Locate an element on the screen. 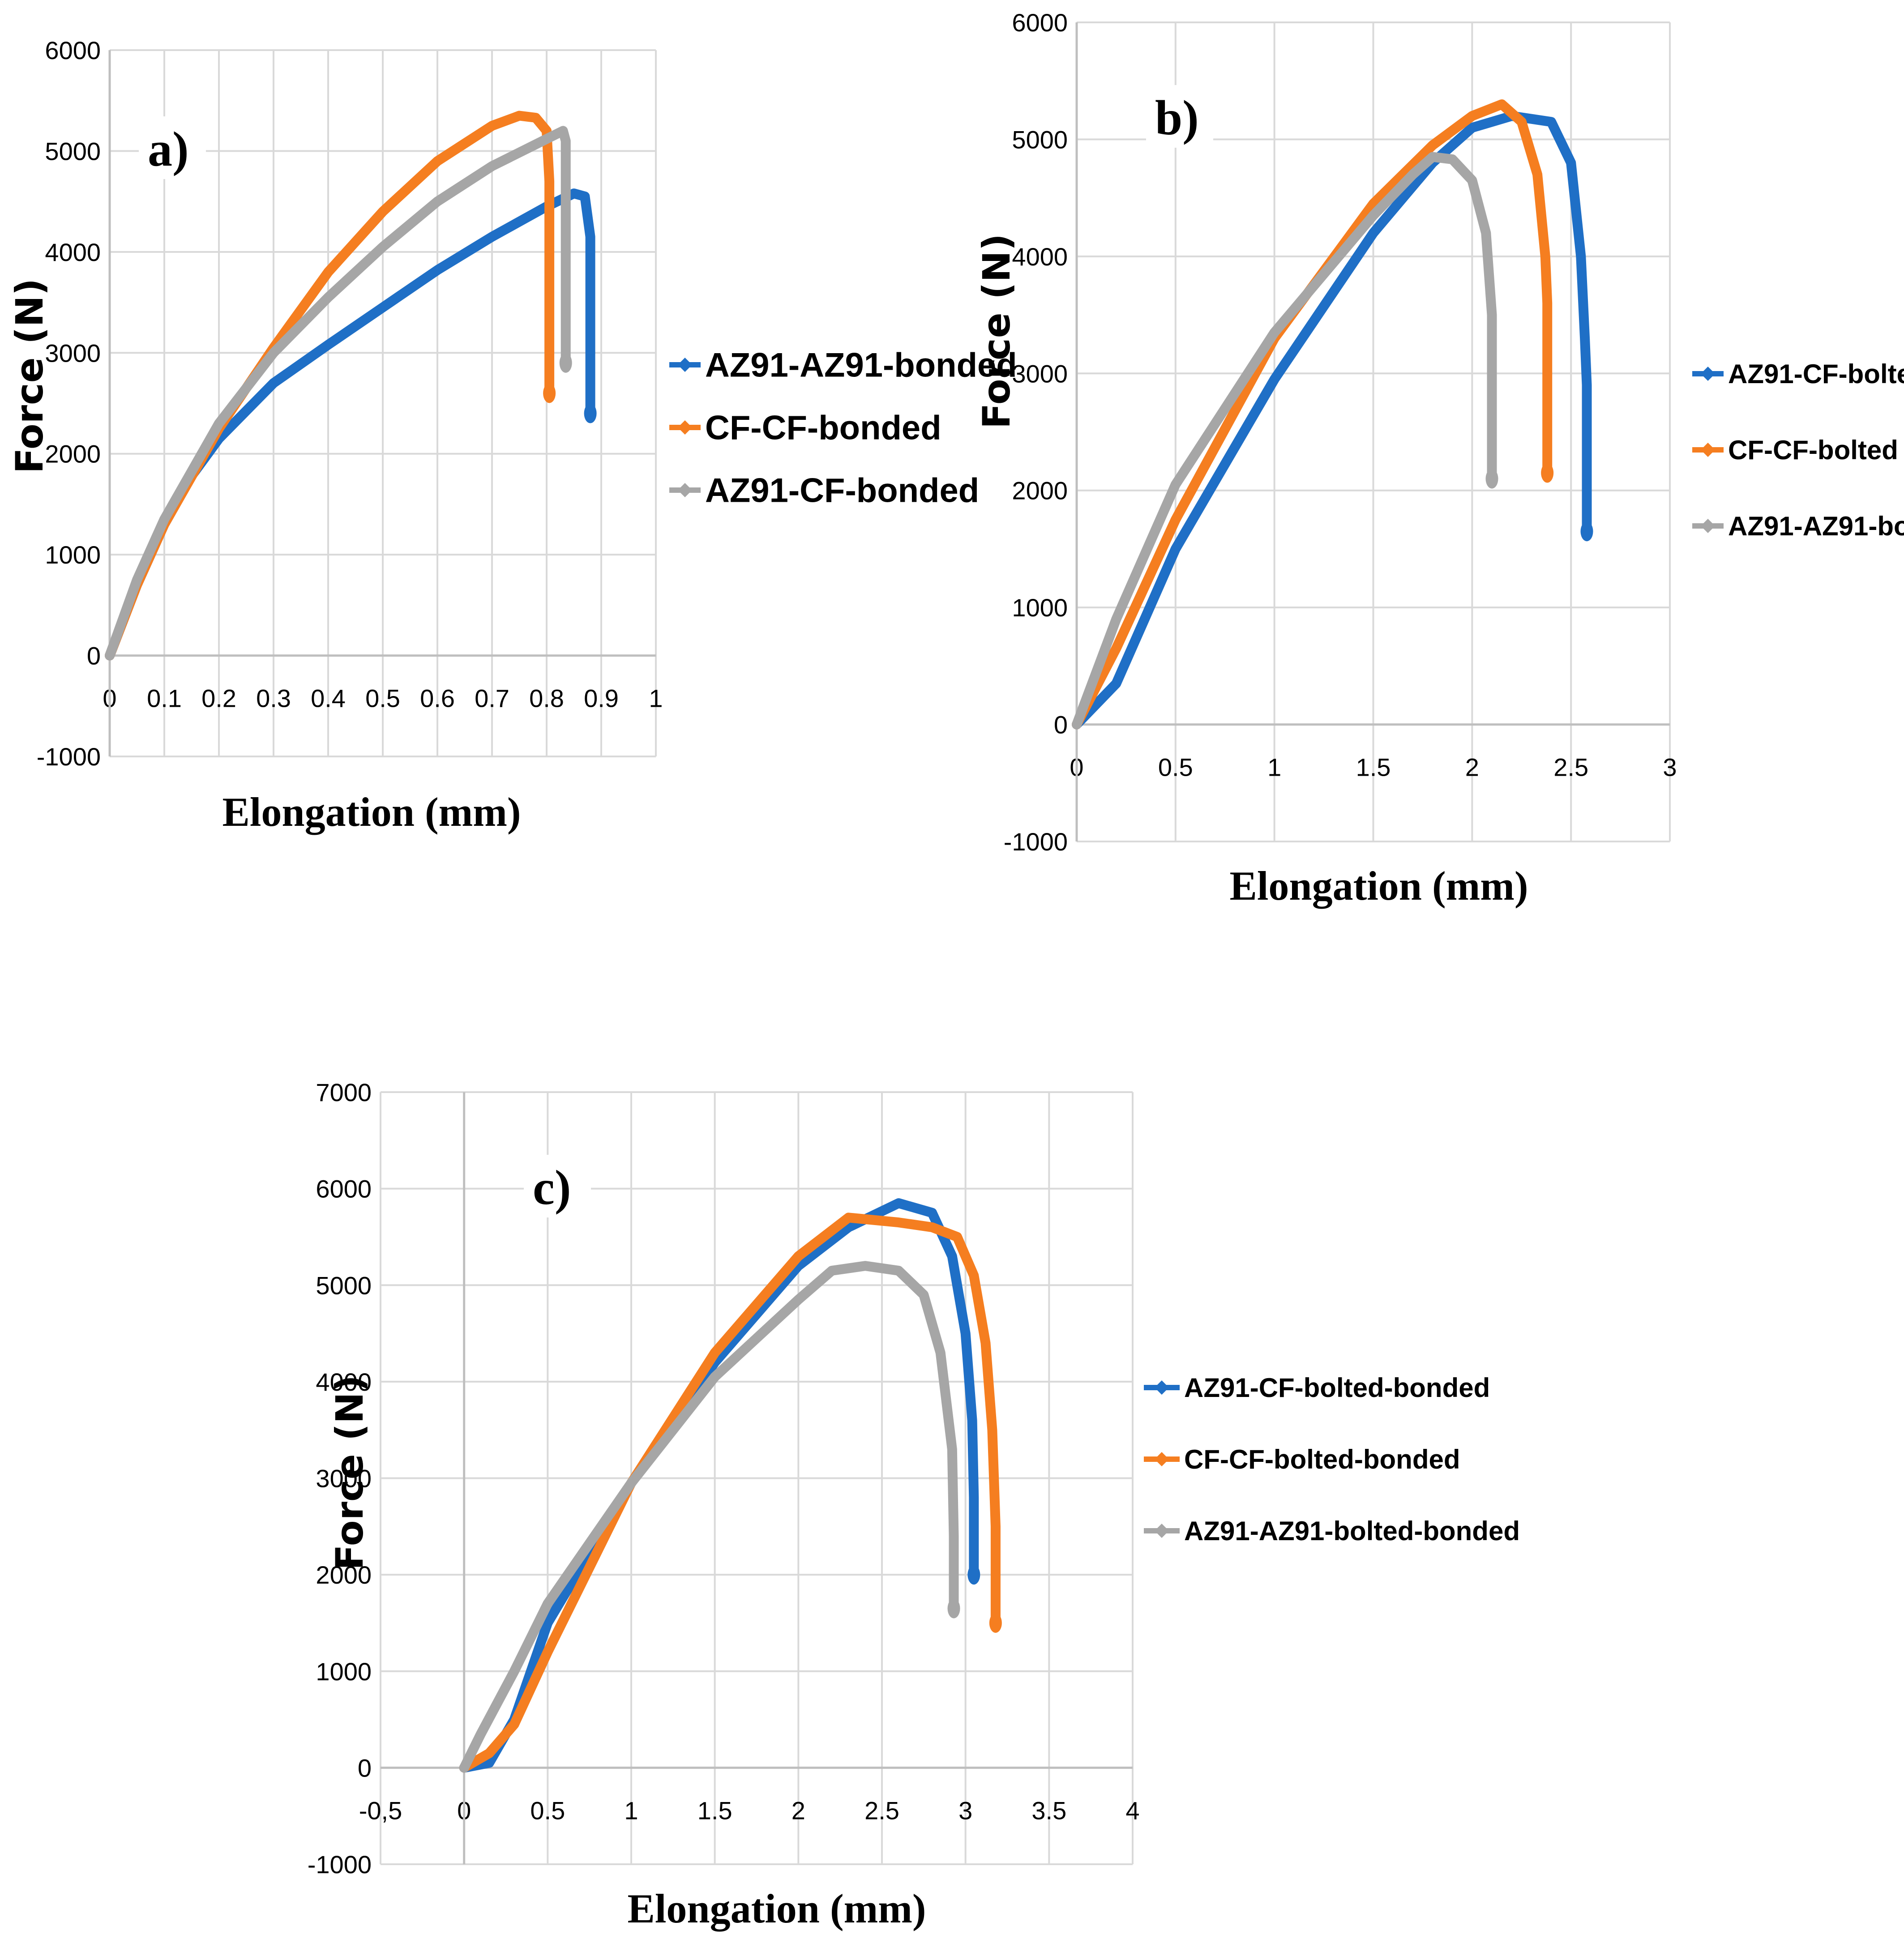 This screenshot has width=1904, height=1939. series-line-CF-CF-bolted-bonded is located at coordinates (730, 1493).